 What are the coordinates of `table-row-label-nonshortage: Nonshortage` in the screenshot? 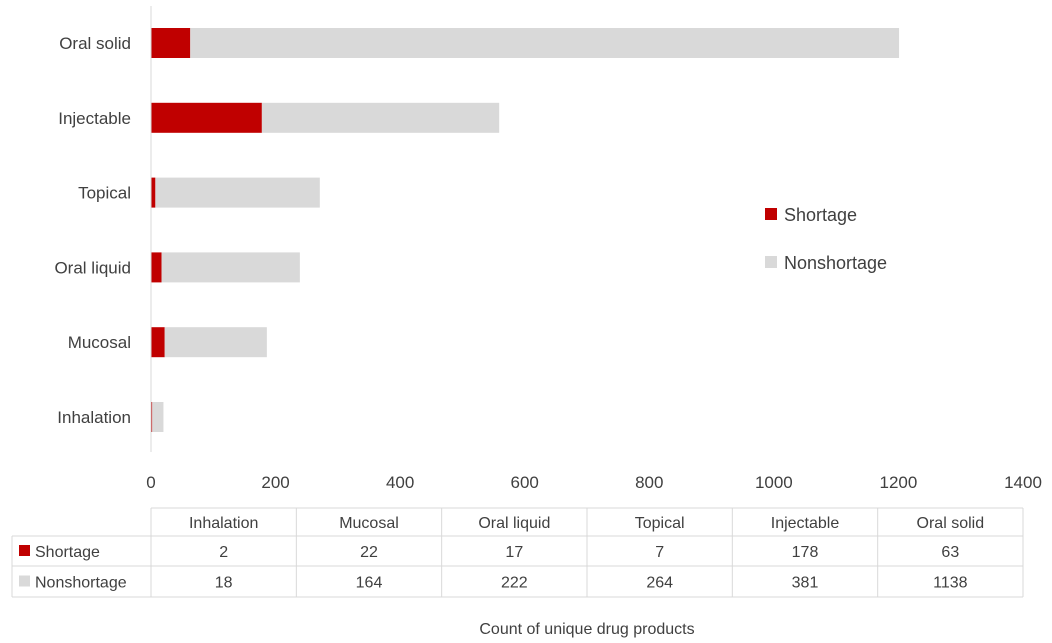 It's located at (81, 583).